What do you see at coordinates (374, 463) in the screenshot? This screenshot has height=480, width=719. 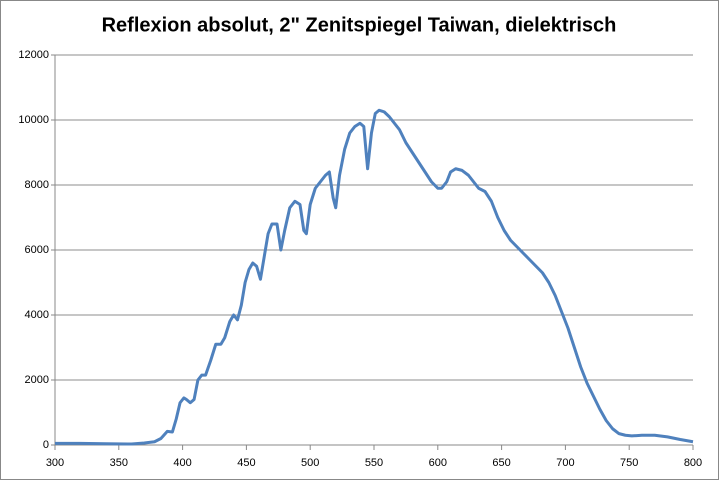 I see `x-tick-label: 550` at bounding box center [374, 463].